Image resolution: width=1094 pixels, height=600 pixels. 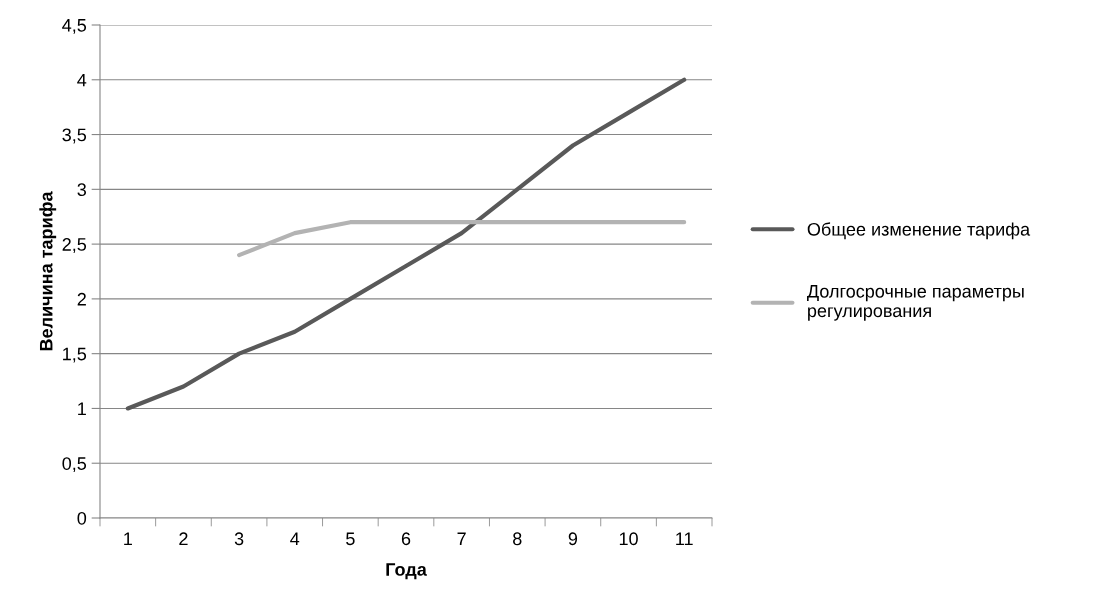 What do you see at coordinates (573, 539) in the screenshot?
I see `x-tick-label: 9` at bounding box center [573, 539].